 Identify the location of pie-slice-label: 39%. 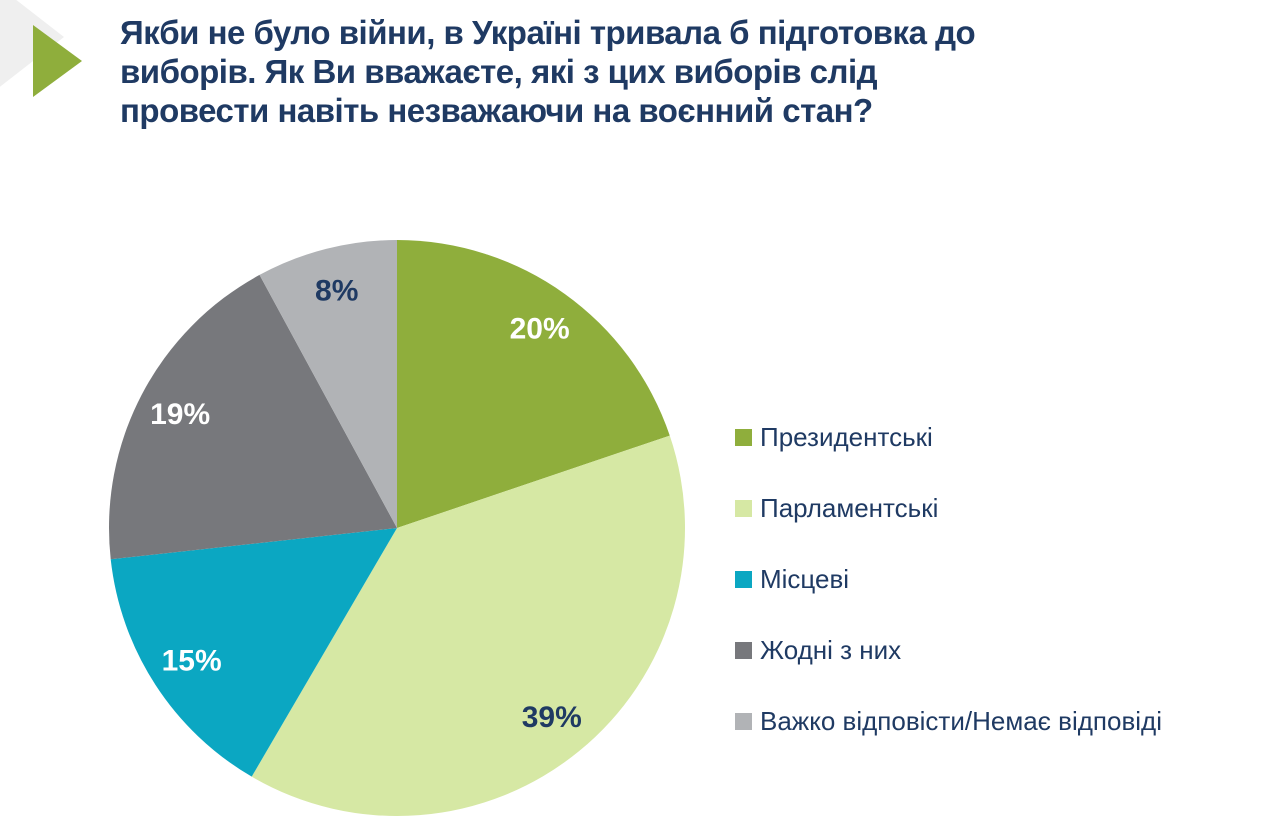
(552, 717).